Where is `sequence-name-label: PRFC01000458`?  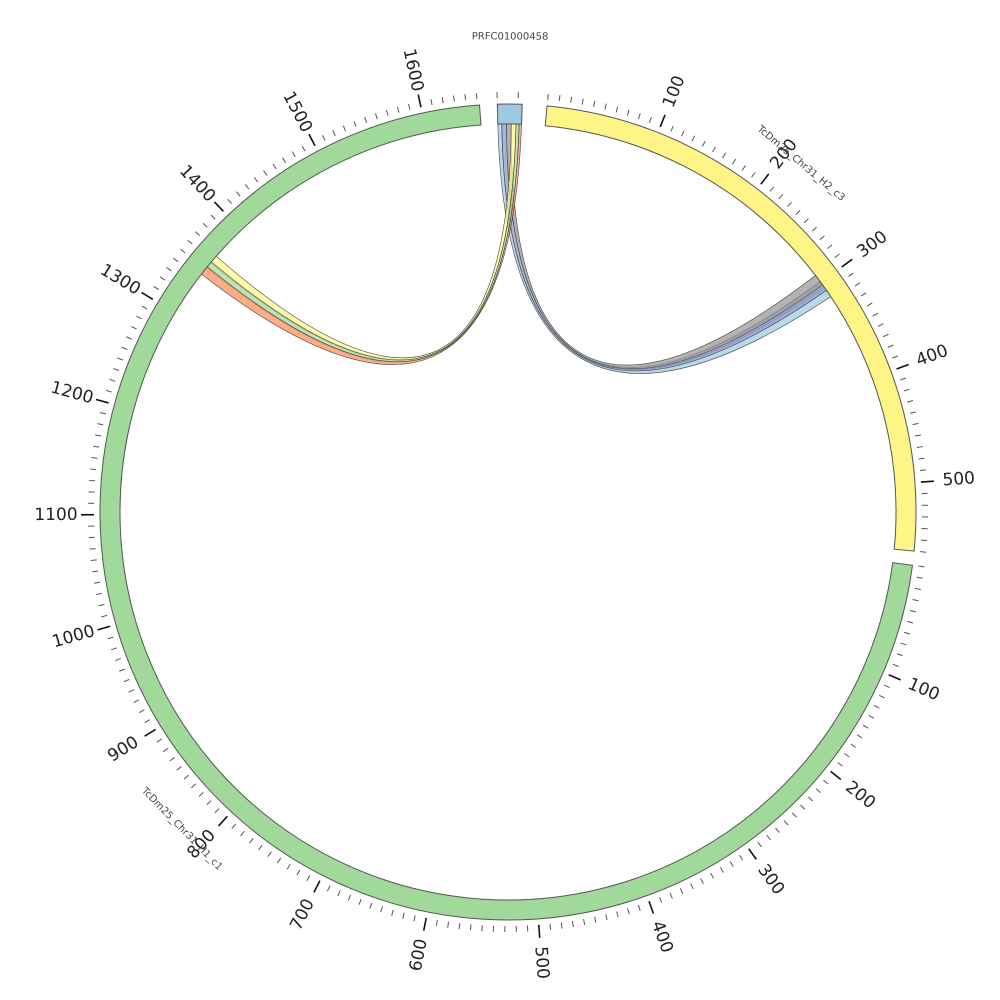 sequence-name-label: PRFC01000458 is located at coordinates (510, 36).